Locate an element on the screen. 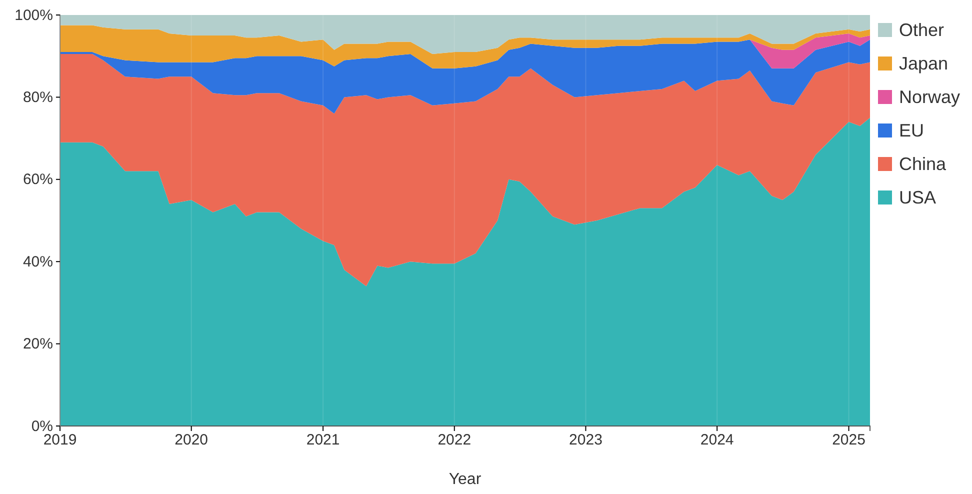  y-tick-label: 60% is located at coordinates (37, 179).